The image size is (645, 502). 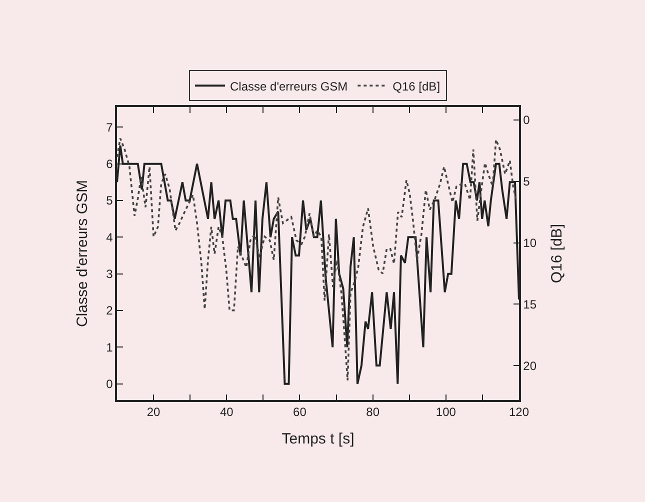 I want to click on legend-label: Classe d'erreurs GSM, so click(x=289, y=86).